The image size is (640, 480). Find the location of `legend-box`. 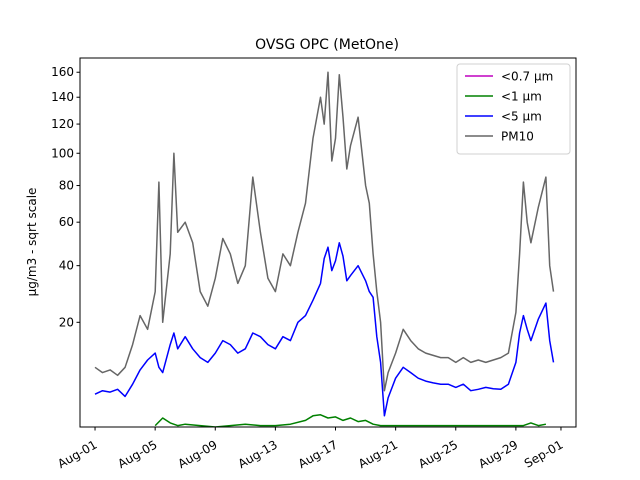

legend-box is located at coordinates (513, 109).